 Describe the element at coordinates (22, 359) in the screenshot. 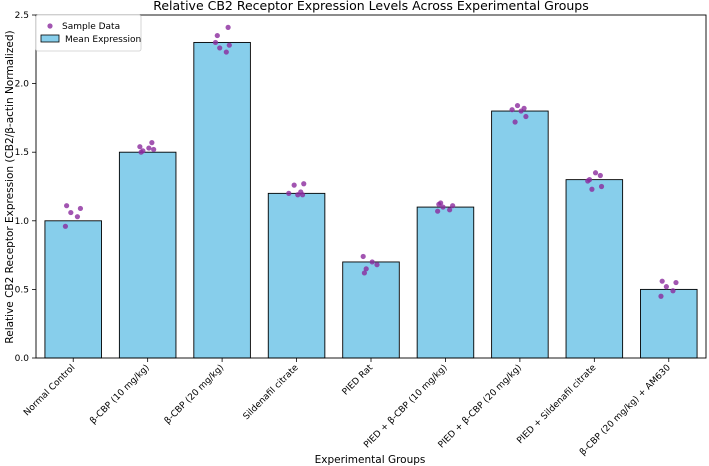

I see `y-tick-label: 0.0` at that location.